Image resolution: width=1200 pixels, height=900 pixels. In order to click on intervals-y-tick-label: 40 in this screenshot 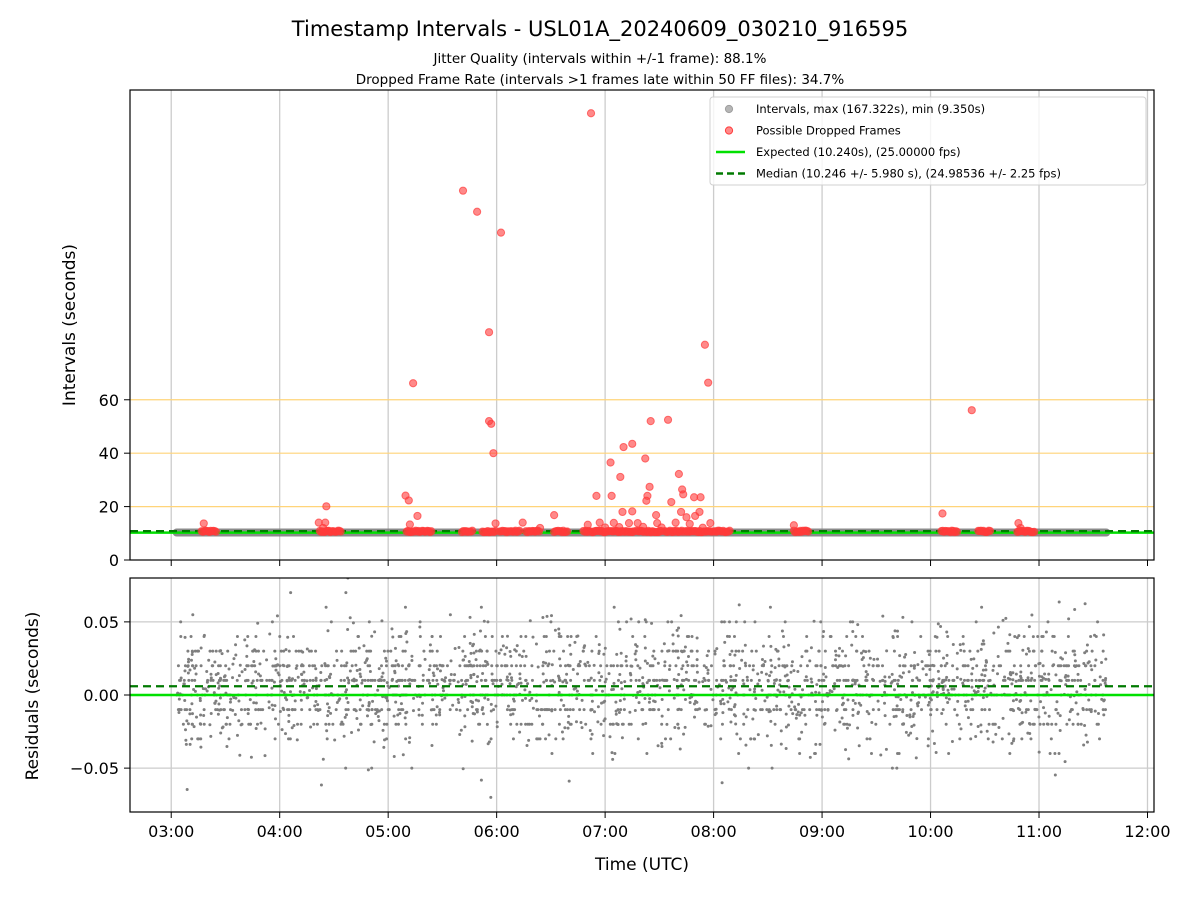, I will do `click(109, 453)`.